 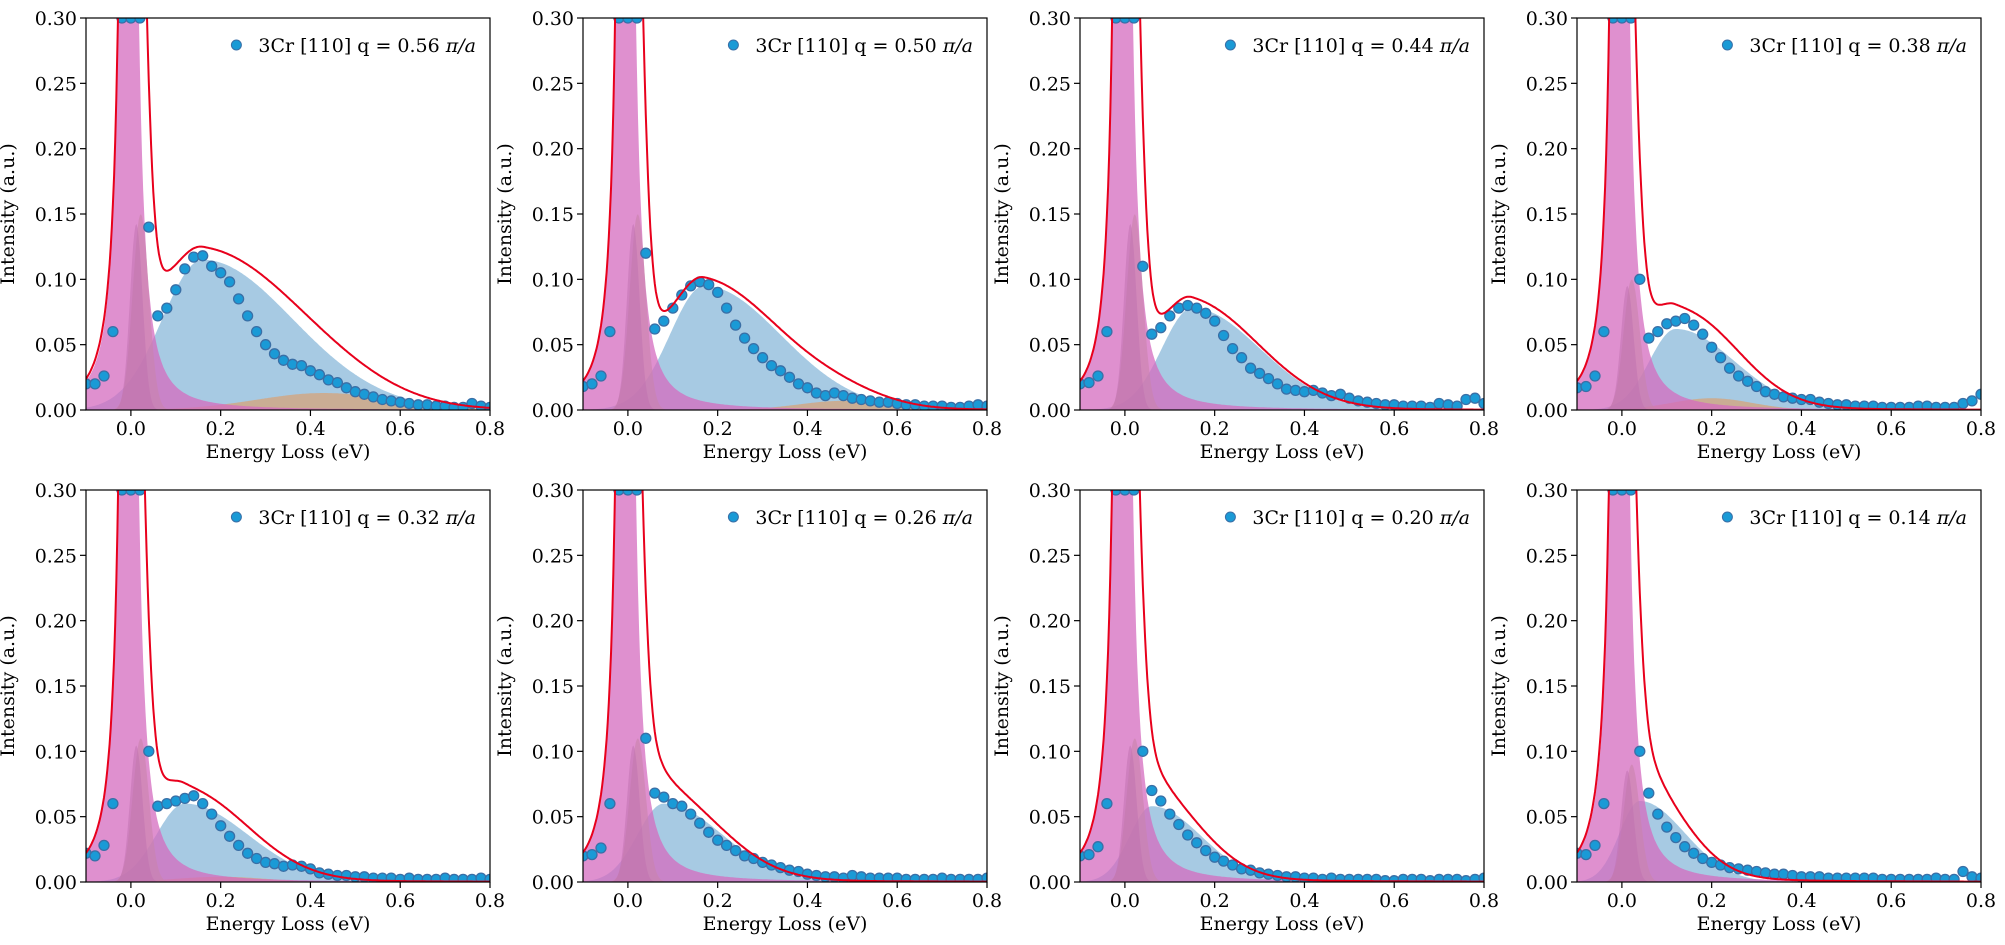 I want to click on legend-label: 3Cr [110] q = 0.32 π/a, so click(x=367, y=518).